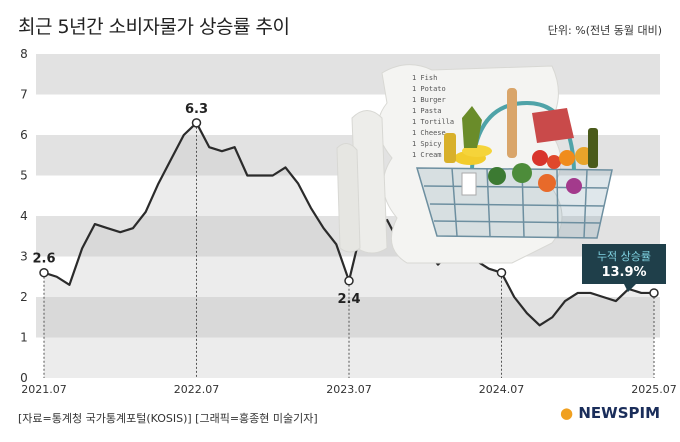  What do you see at coordinates (623, 272) in the screenshot?
I see `callout-value: 13.9%` at bounding box center [623, 272].